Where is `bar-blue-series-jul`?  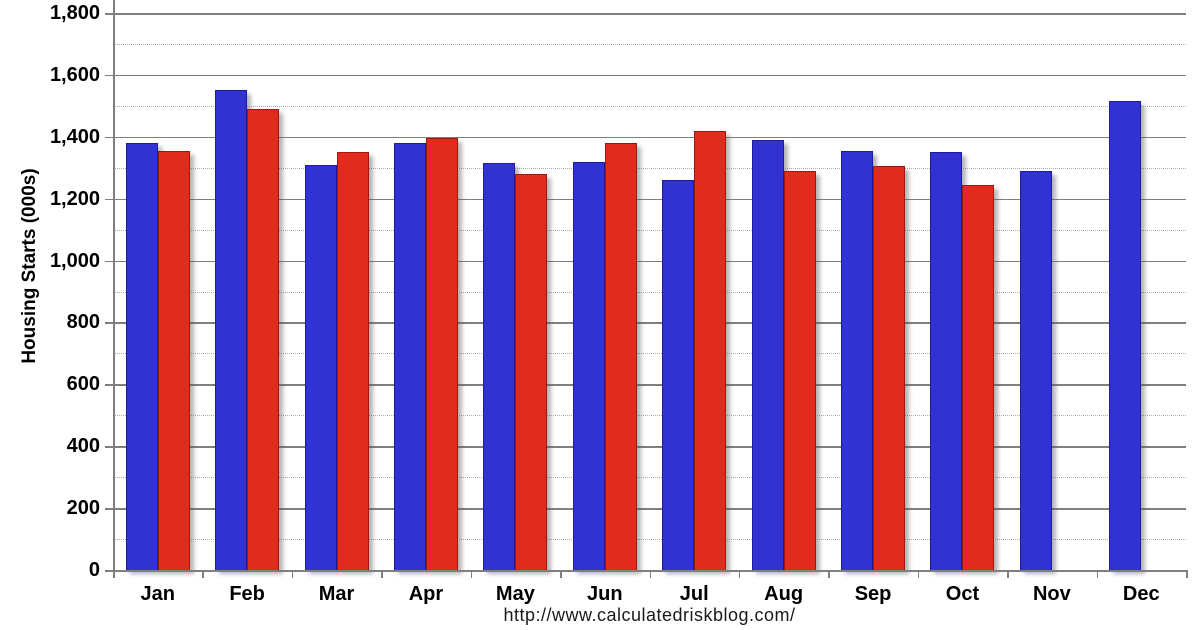 bar-blue-series-jul is located at coordinates (678, 375).